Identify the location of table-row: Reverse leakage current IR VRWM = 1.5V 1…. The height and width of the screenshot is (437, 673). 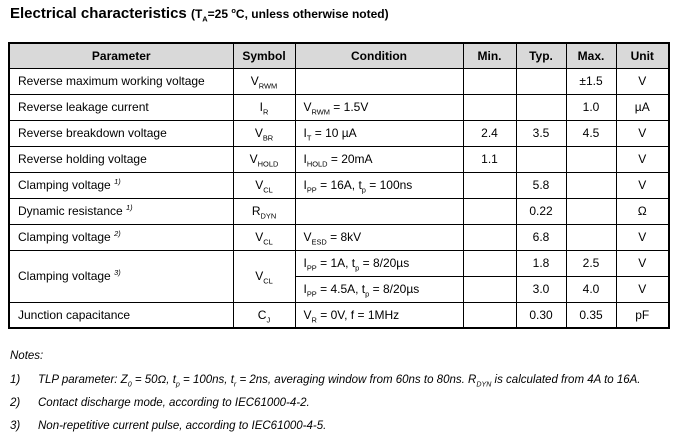
(339, 107).